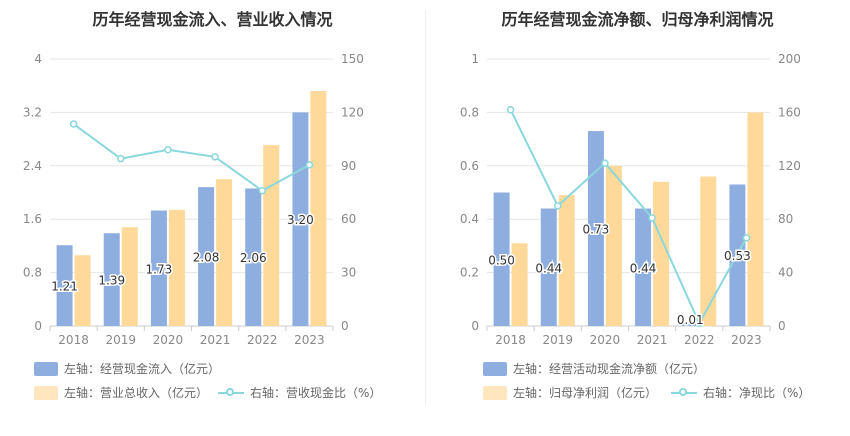 The width and height of the screenshot is (850, 436). I want to click on legend-item-series-b: 左轴：营业总收入（亿元）, so click(121, 392).